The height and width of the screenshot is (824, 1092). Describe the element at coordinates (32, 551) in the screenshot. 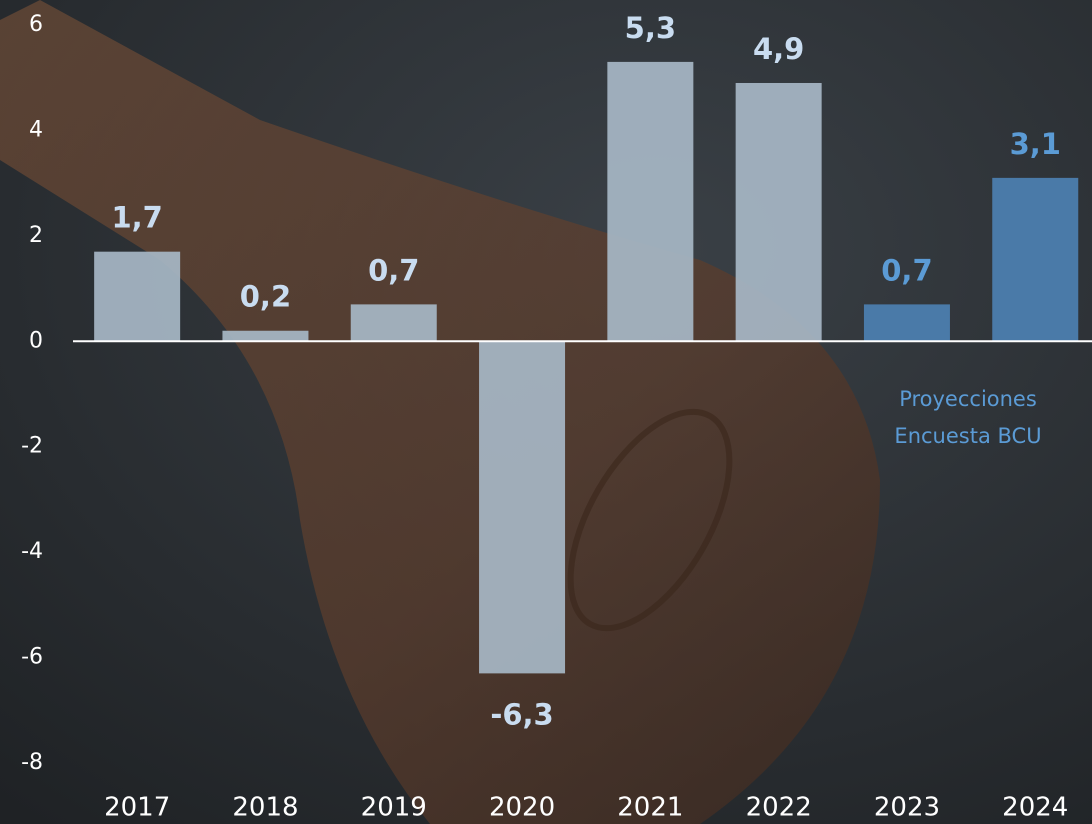

I see `y-tick-label: -4` at that location.